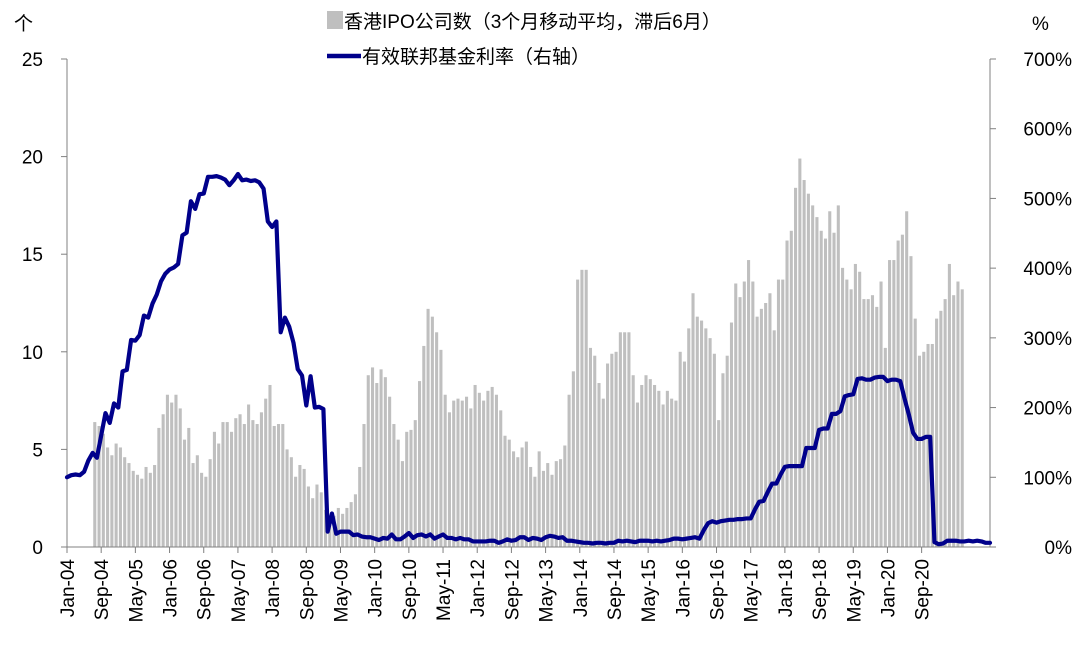  I want to click on x-tick-label: May-19, so click(854, 590).